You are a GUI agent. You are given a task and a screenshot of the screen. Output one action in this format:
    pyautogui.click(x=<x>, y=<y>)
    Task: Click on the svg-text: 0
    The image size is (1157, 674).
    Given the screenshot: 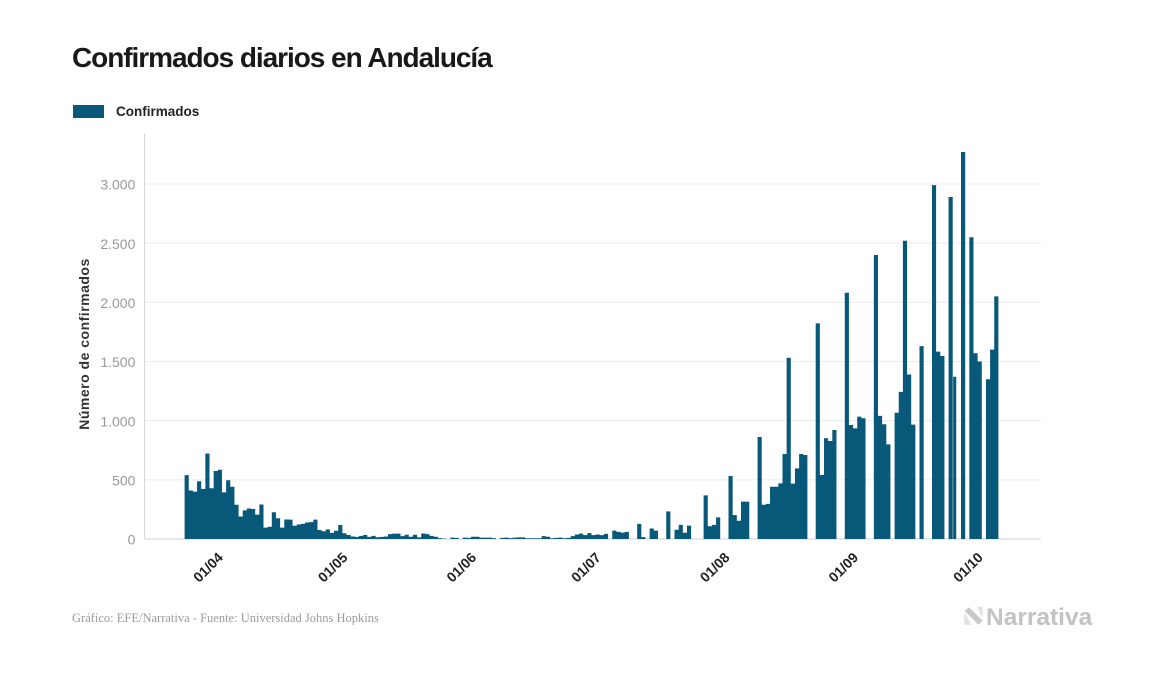 What is the action you would take?
    pyautogui.click(x=132, y=540)
    